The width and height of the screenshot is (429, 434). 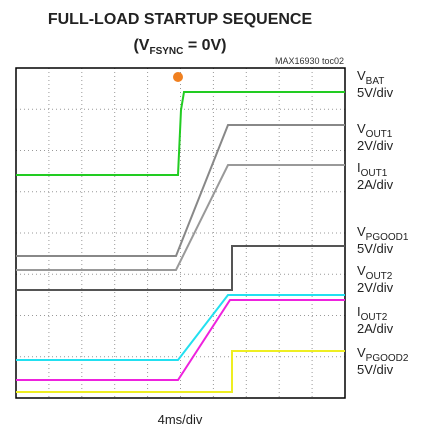 I want to click on trace-iout2, so click(x=180, y=340).